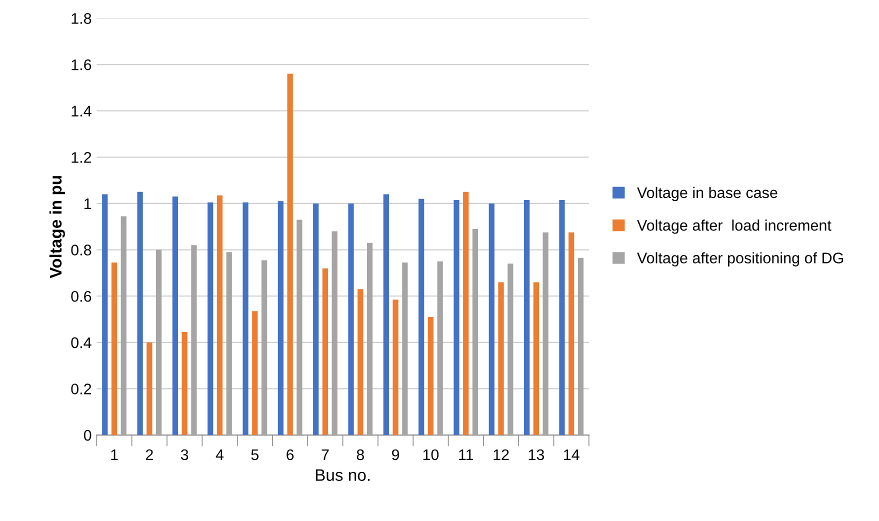  Describe the element at coordinates (81, 250) in the screenshot. I see `y-tick-label: 0.8` at that location.